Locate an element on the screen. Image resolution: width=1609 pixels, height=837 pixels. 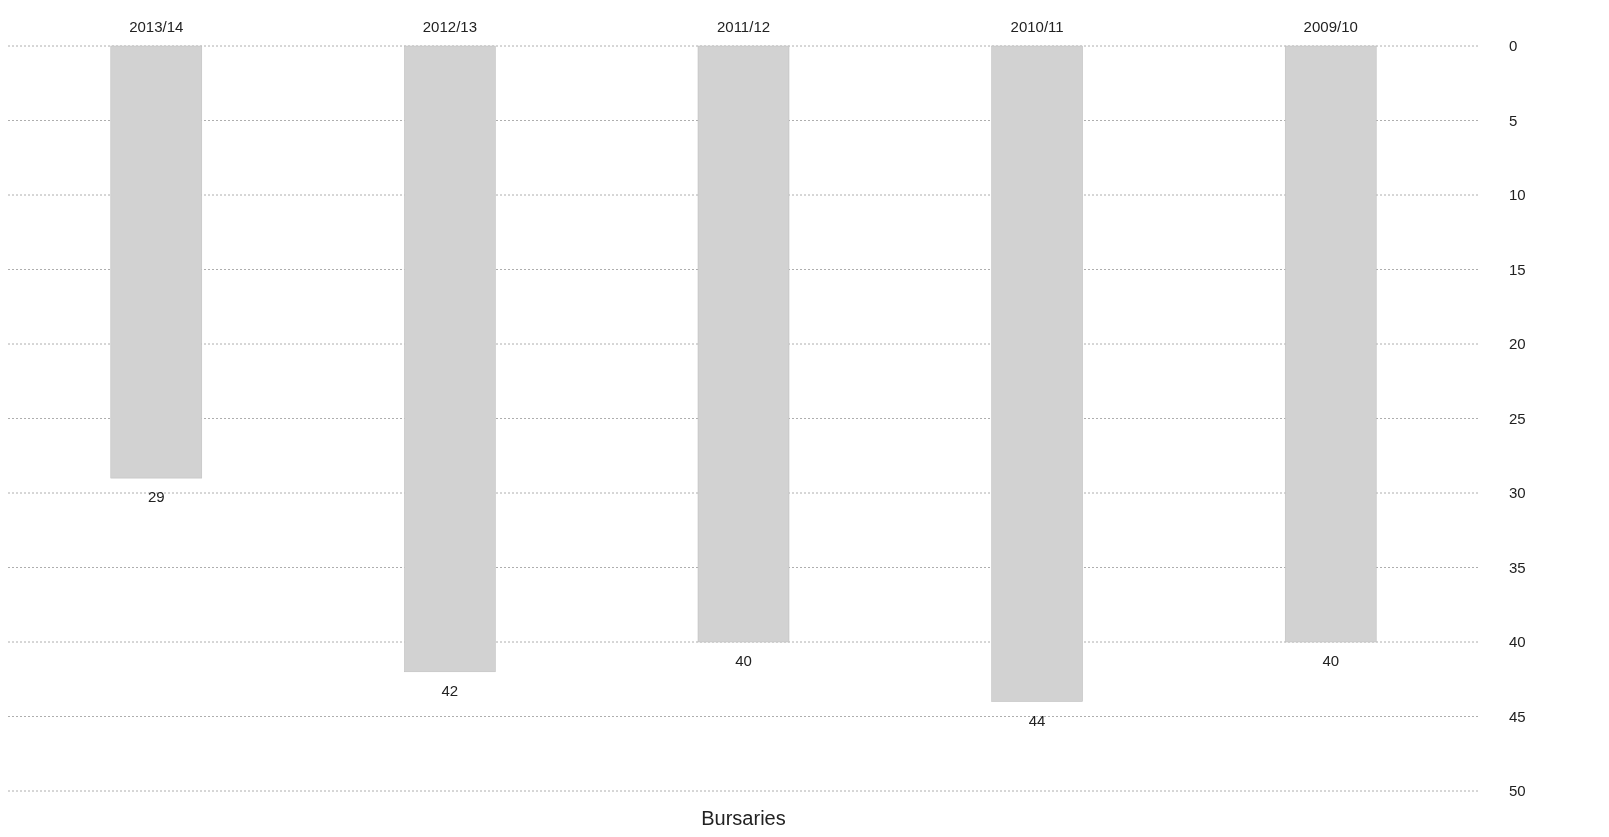
x-tick-label: 2011/12 is located at coordinates (743, 26).